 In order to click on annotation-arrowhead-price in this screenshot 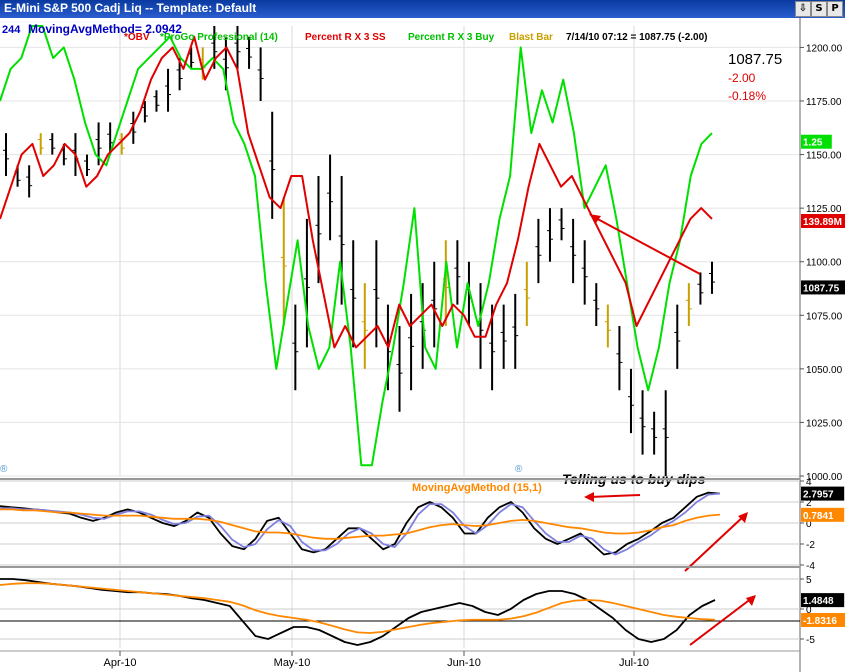, I will do `click(595, 218)`.